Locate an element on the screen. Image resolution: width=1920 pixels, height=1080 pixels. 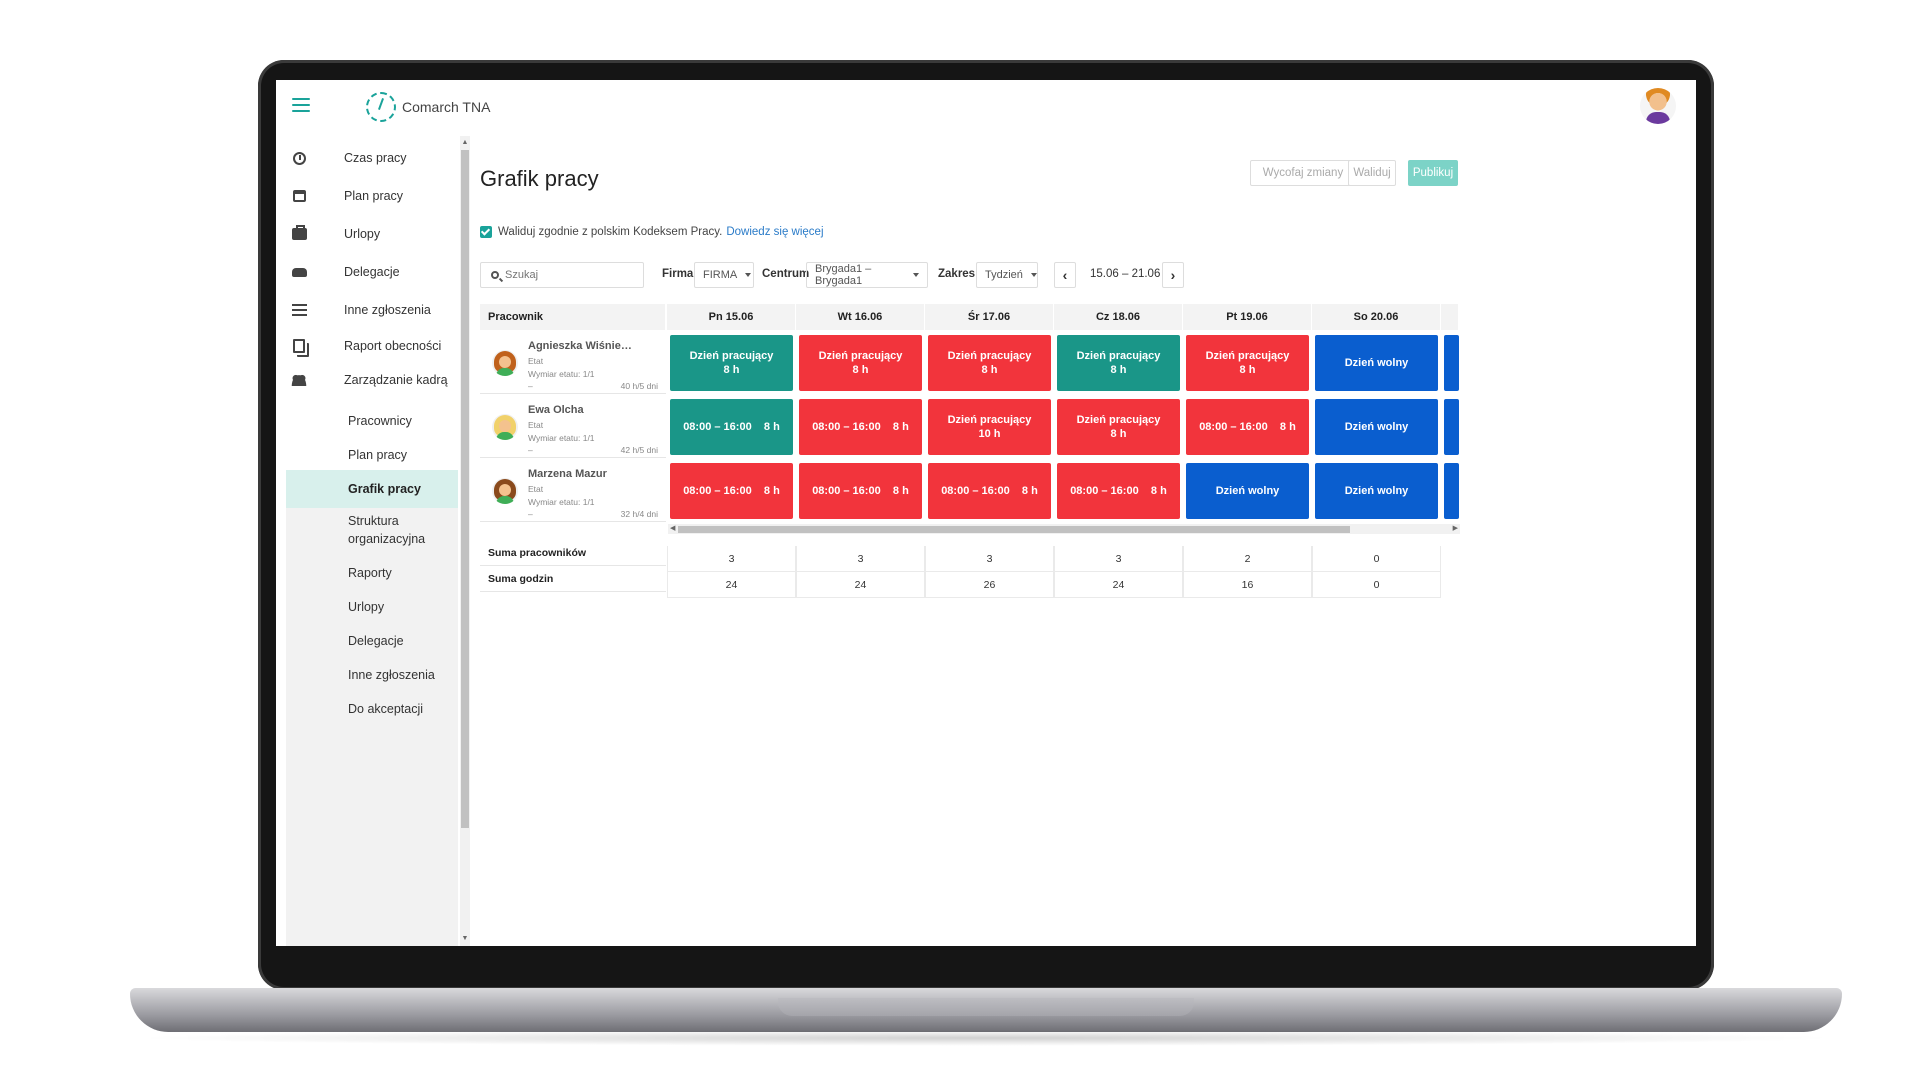
list-icon is located at coordinates (299, 310).